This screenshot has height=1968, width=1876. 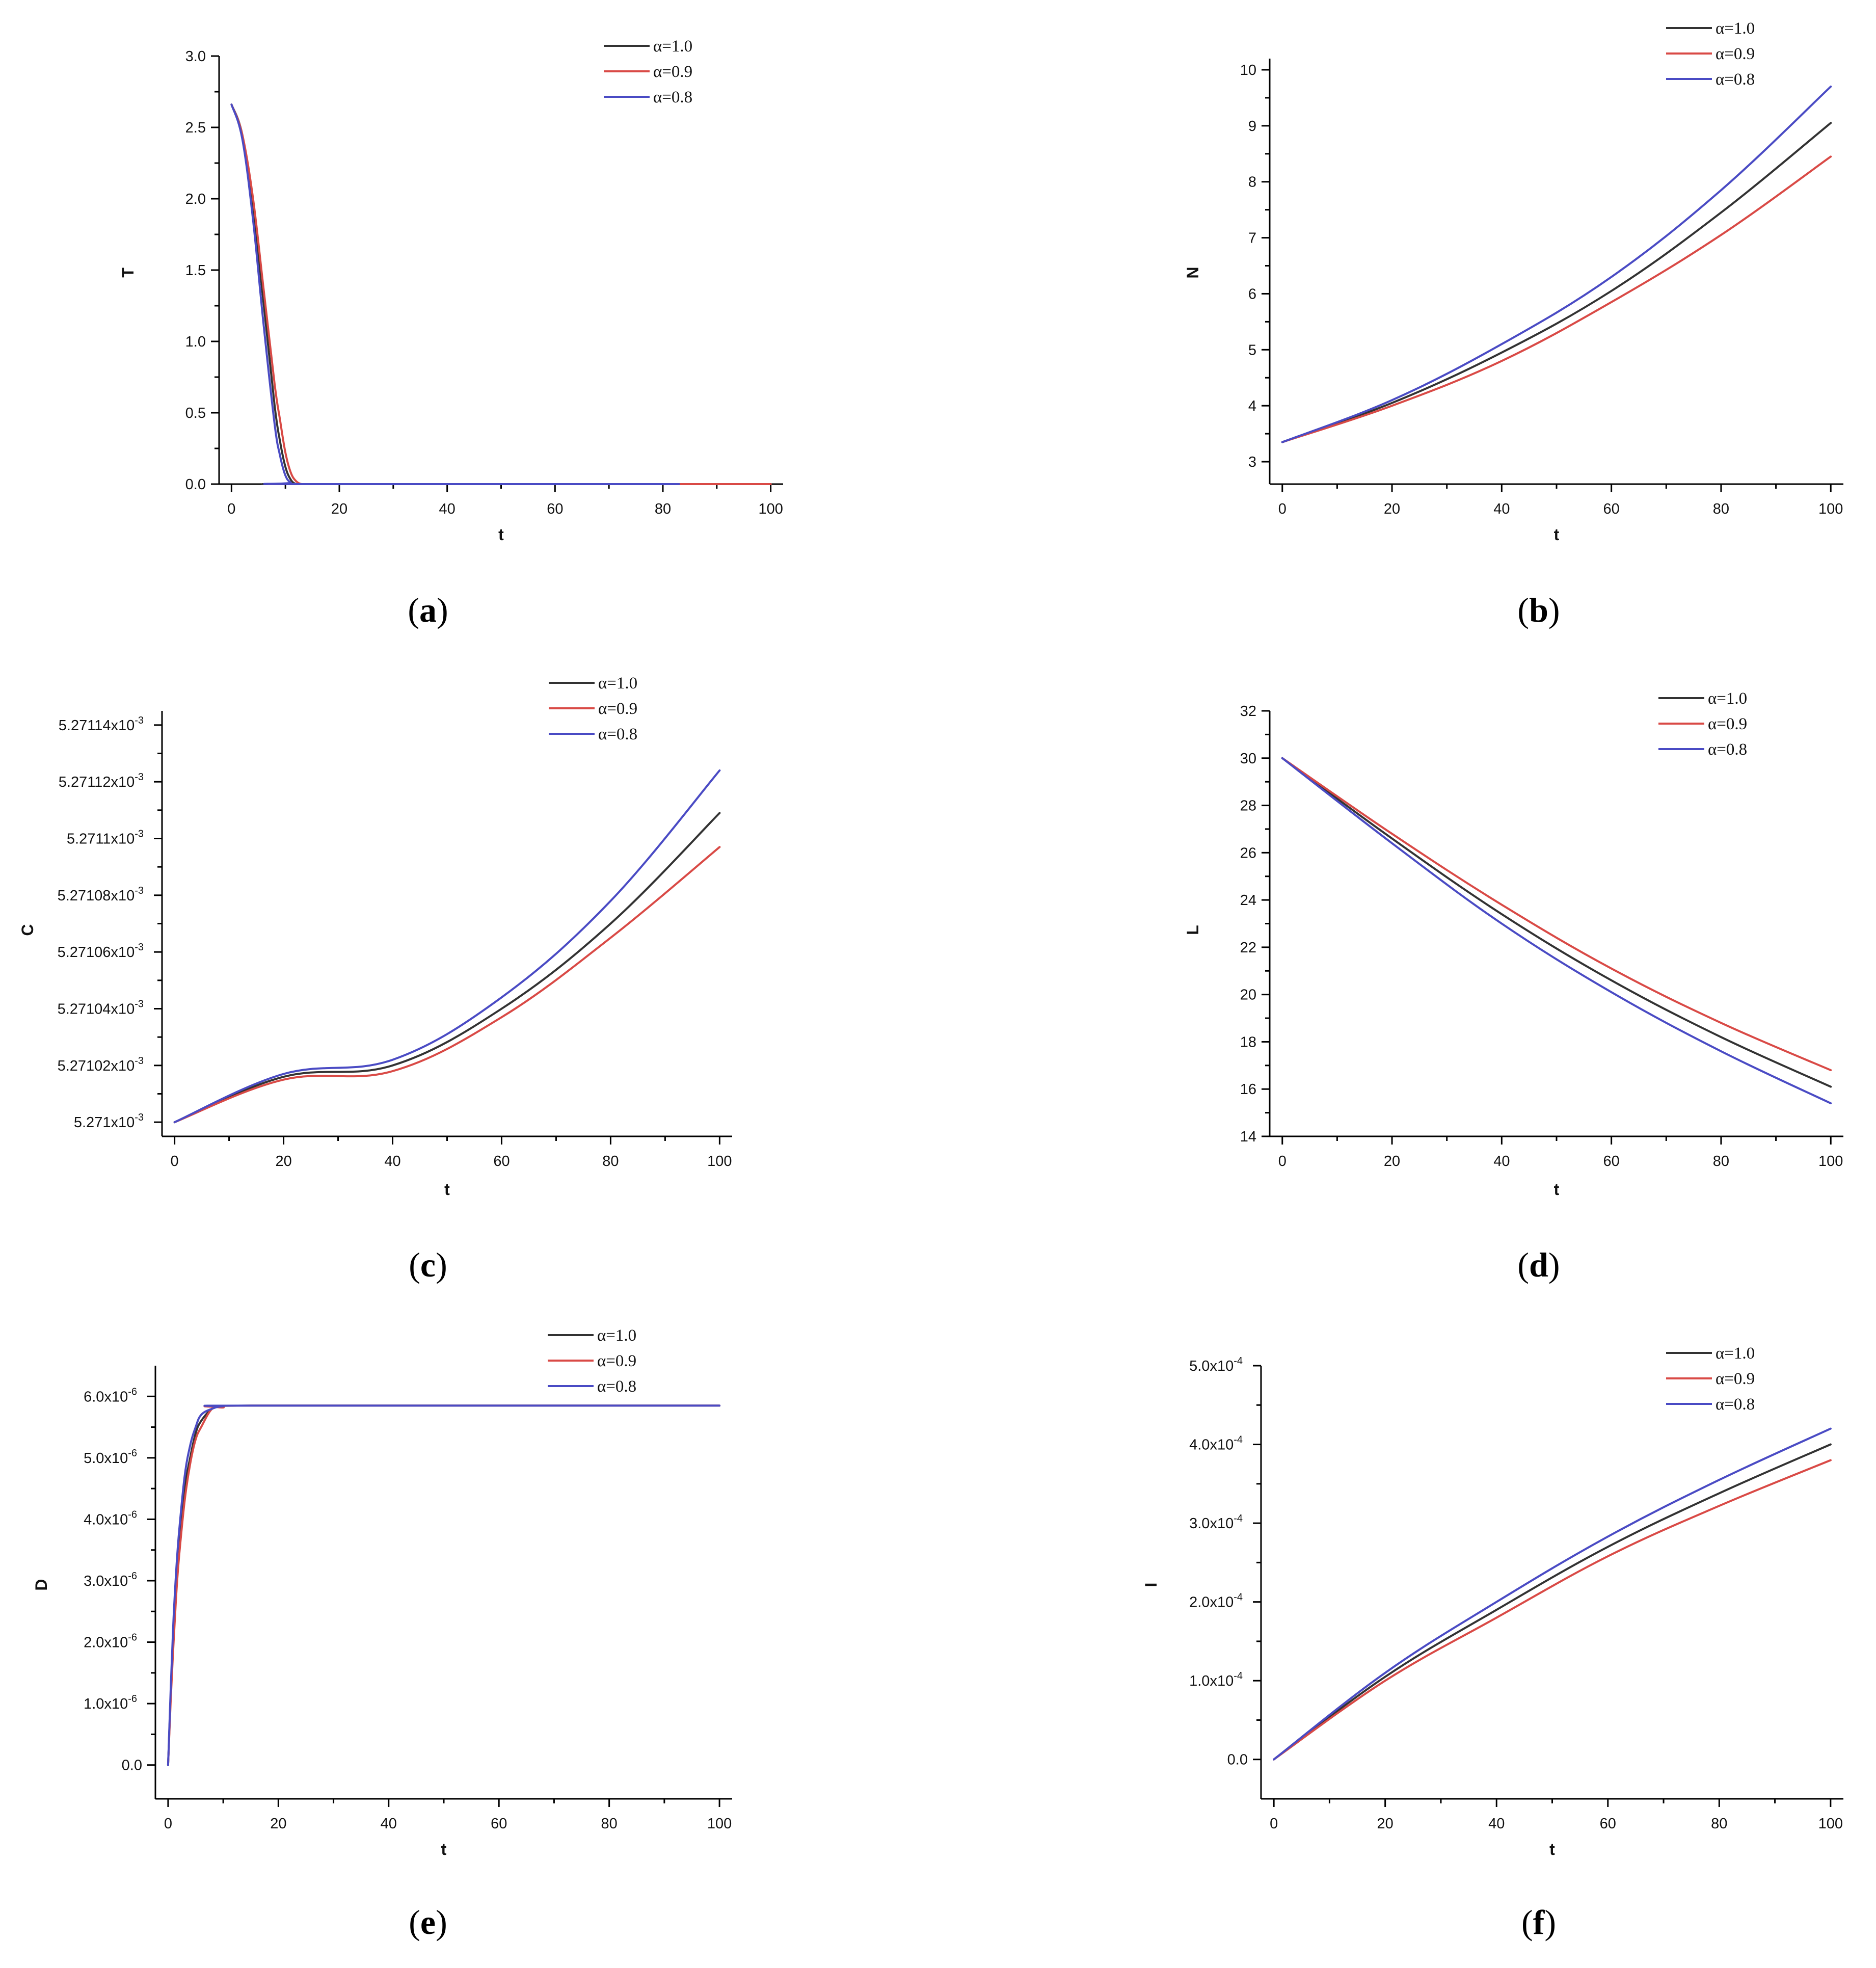 What do you see at coordinates (1248, 853) in the screenshot?
I see `y-tick-label: 26` at bounding box center [1248, 853].